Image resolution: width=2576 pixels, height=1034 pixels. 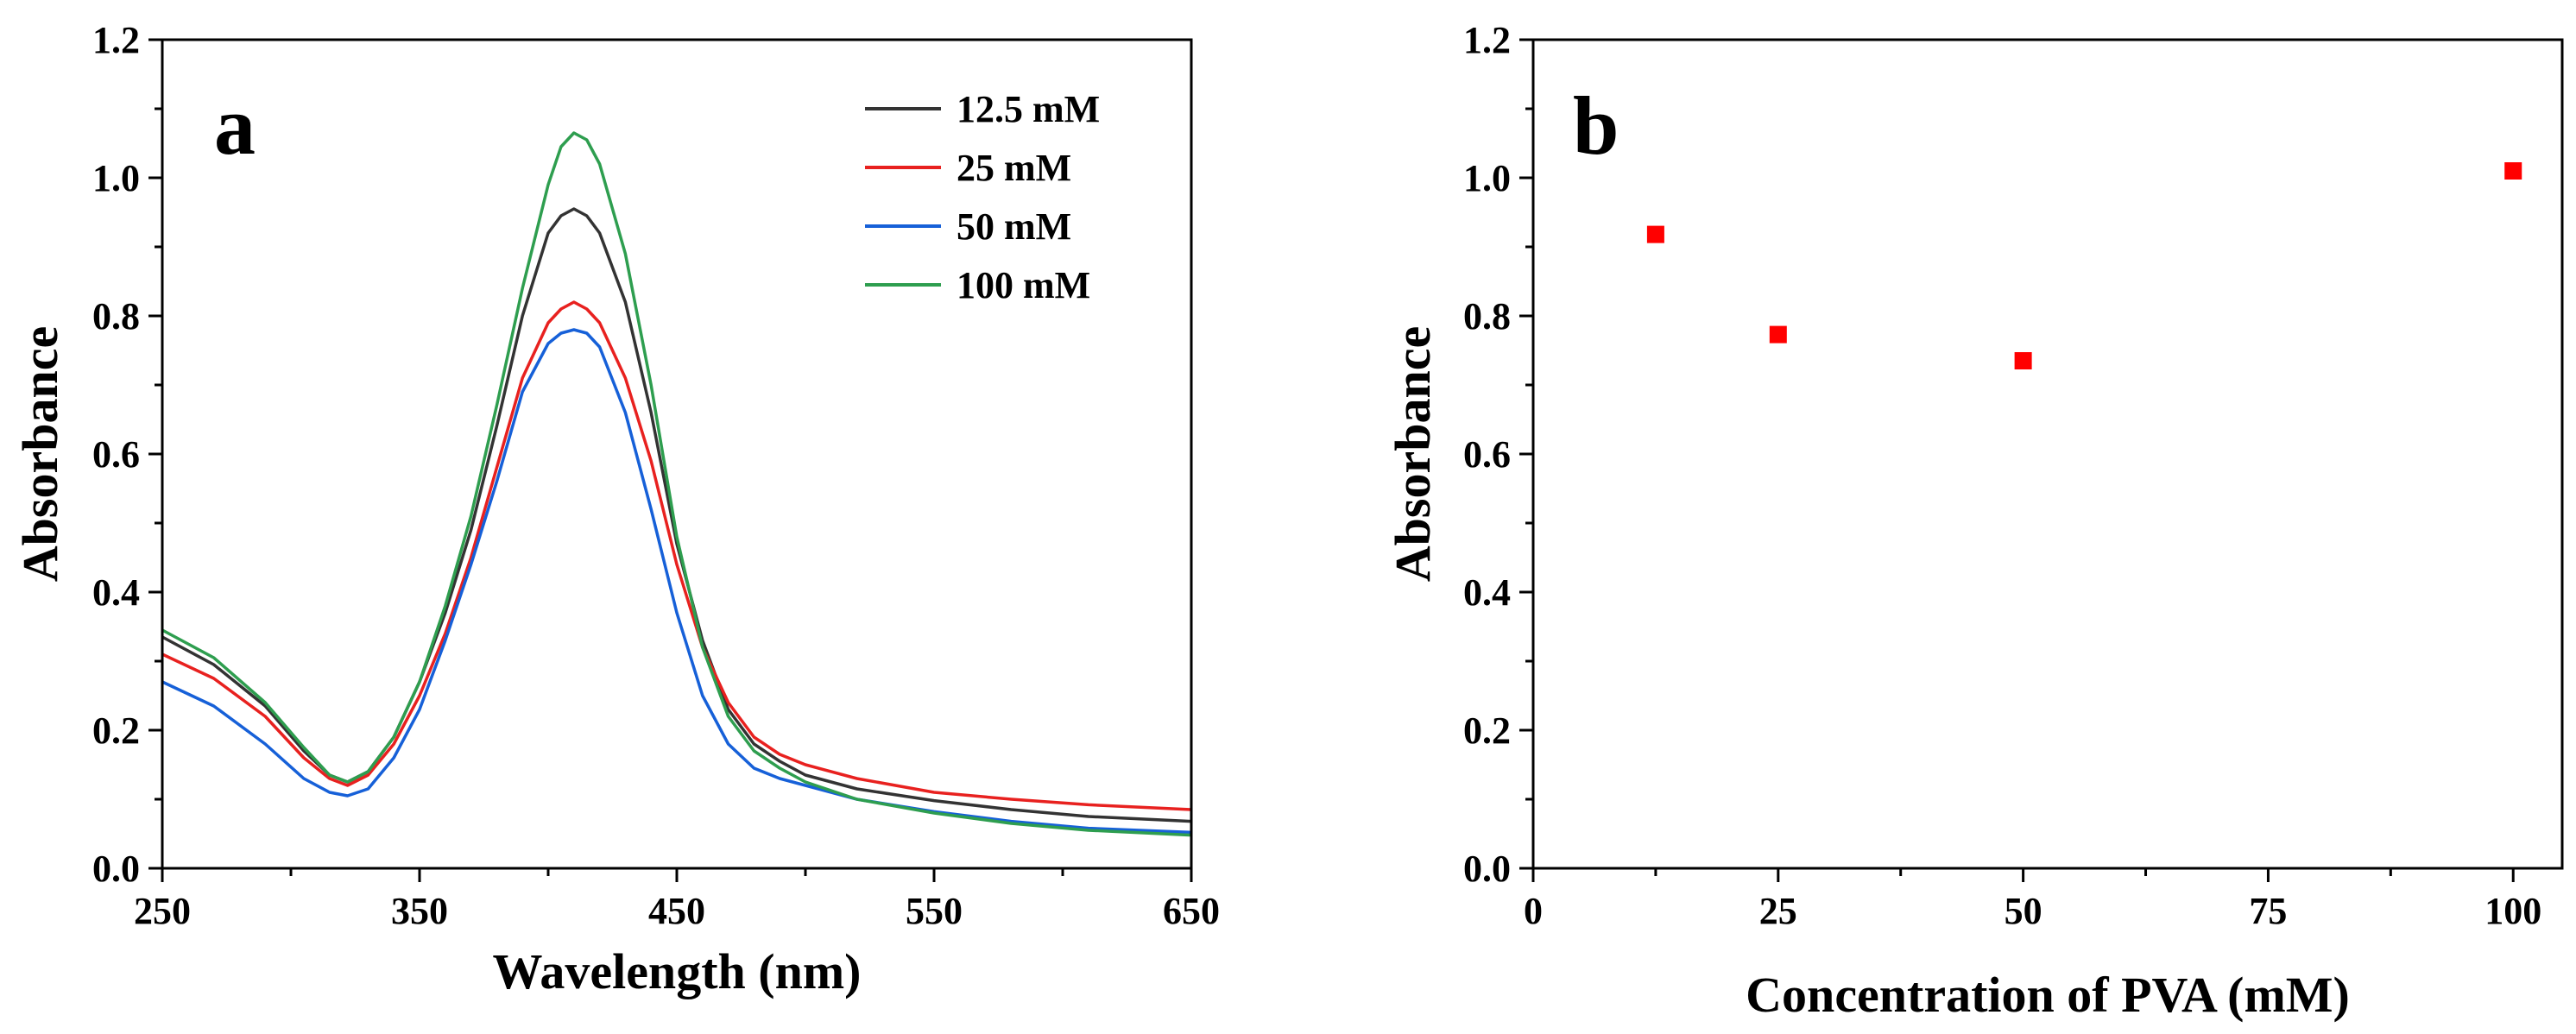 I want to click on panel-a-legend: 12.5 mM 25 mM 50 mM 100 mM, so click(x=982, y=197).